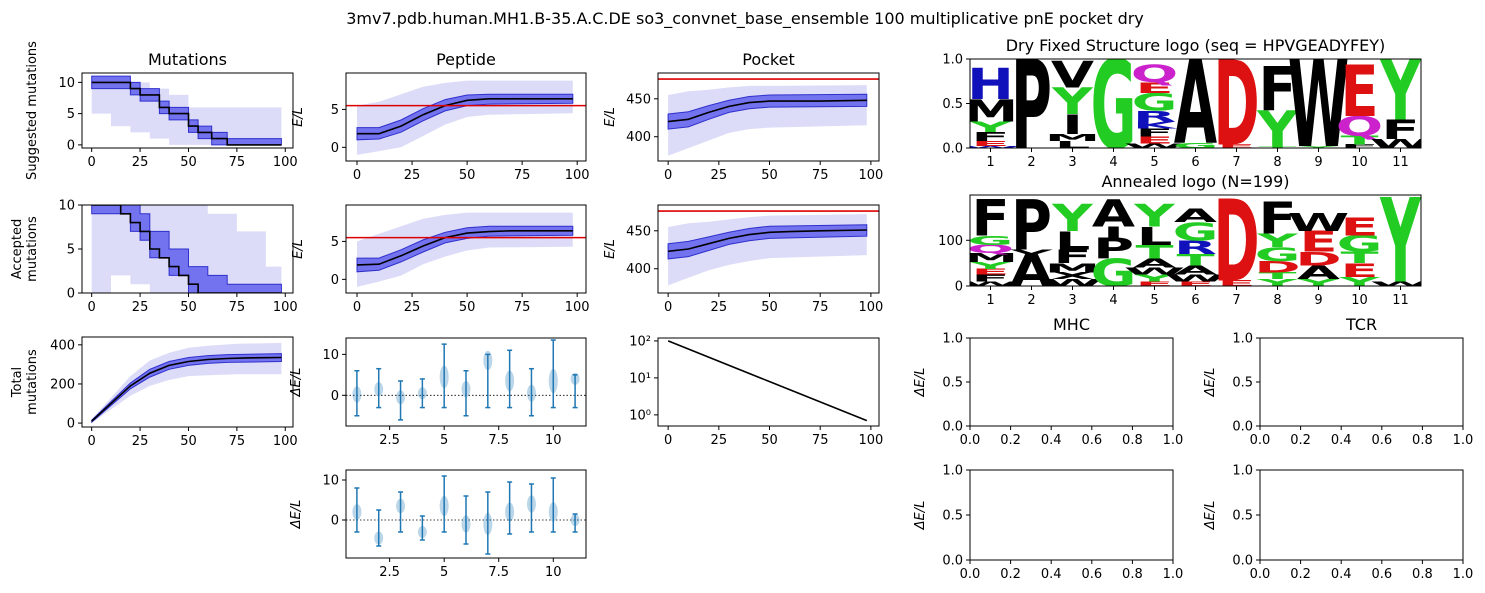 Image resolution: width=1485 pixels, height=593 pixels. Describe the element at coordinates (1260, 440) in the screenshot. I see `x-tick-label: 0.0` at that location.